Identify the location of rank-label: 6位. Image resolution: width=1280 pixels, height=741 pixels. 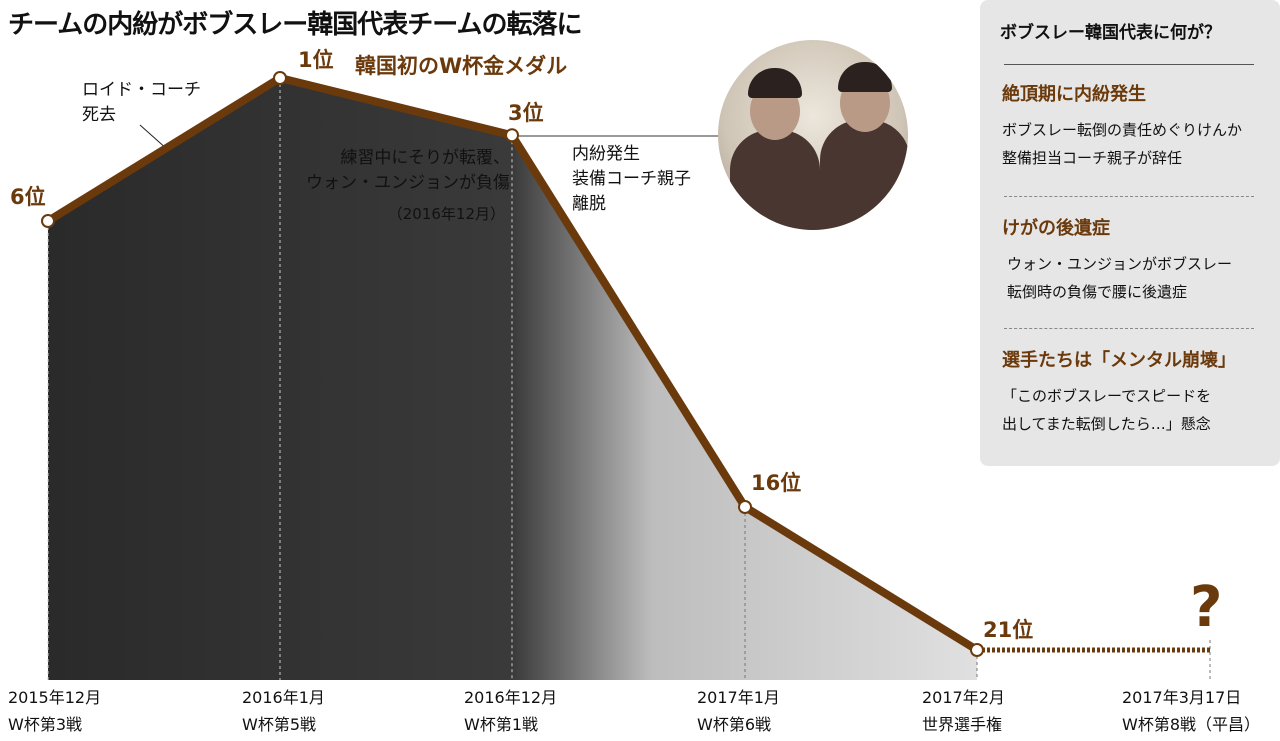
(28, 197).